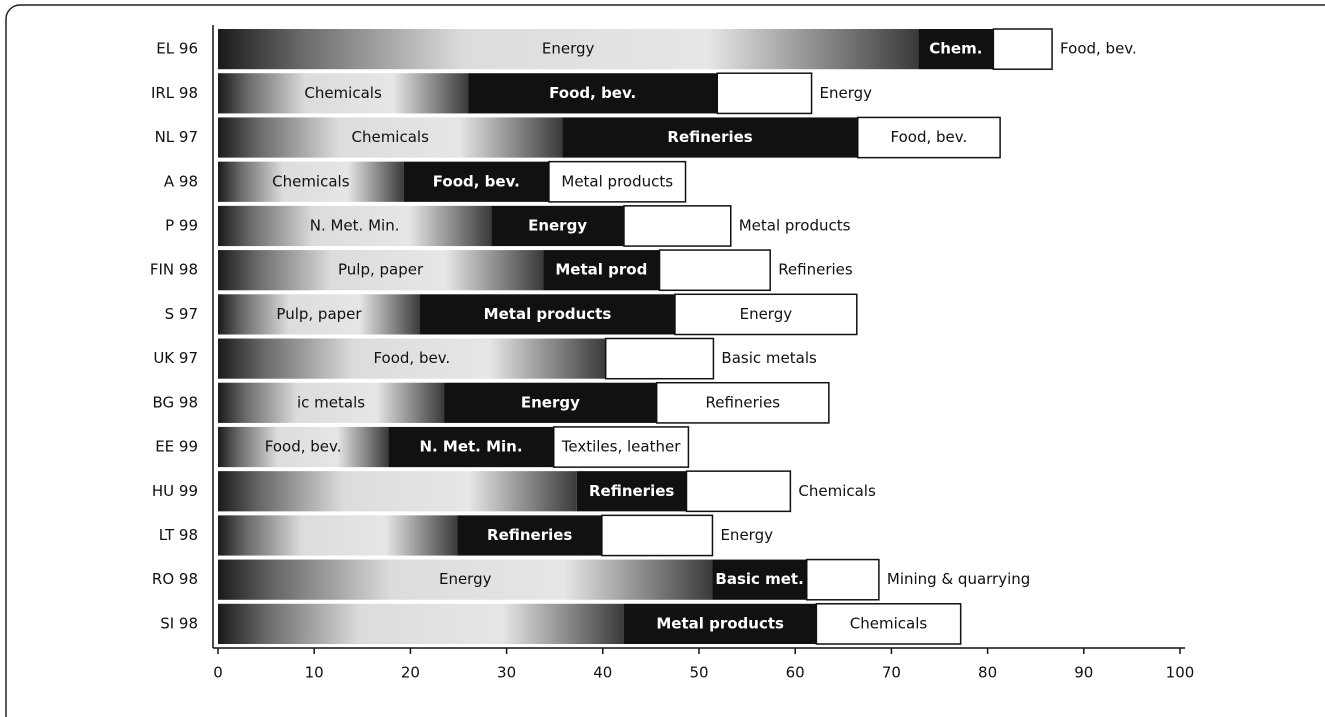 This screenshot has width=1325, height=717. I want to click on segment-label: Basic met., so click(759, 579).